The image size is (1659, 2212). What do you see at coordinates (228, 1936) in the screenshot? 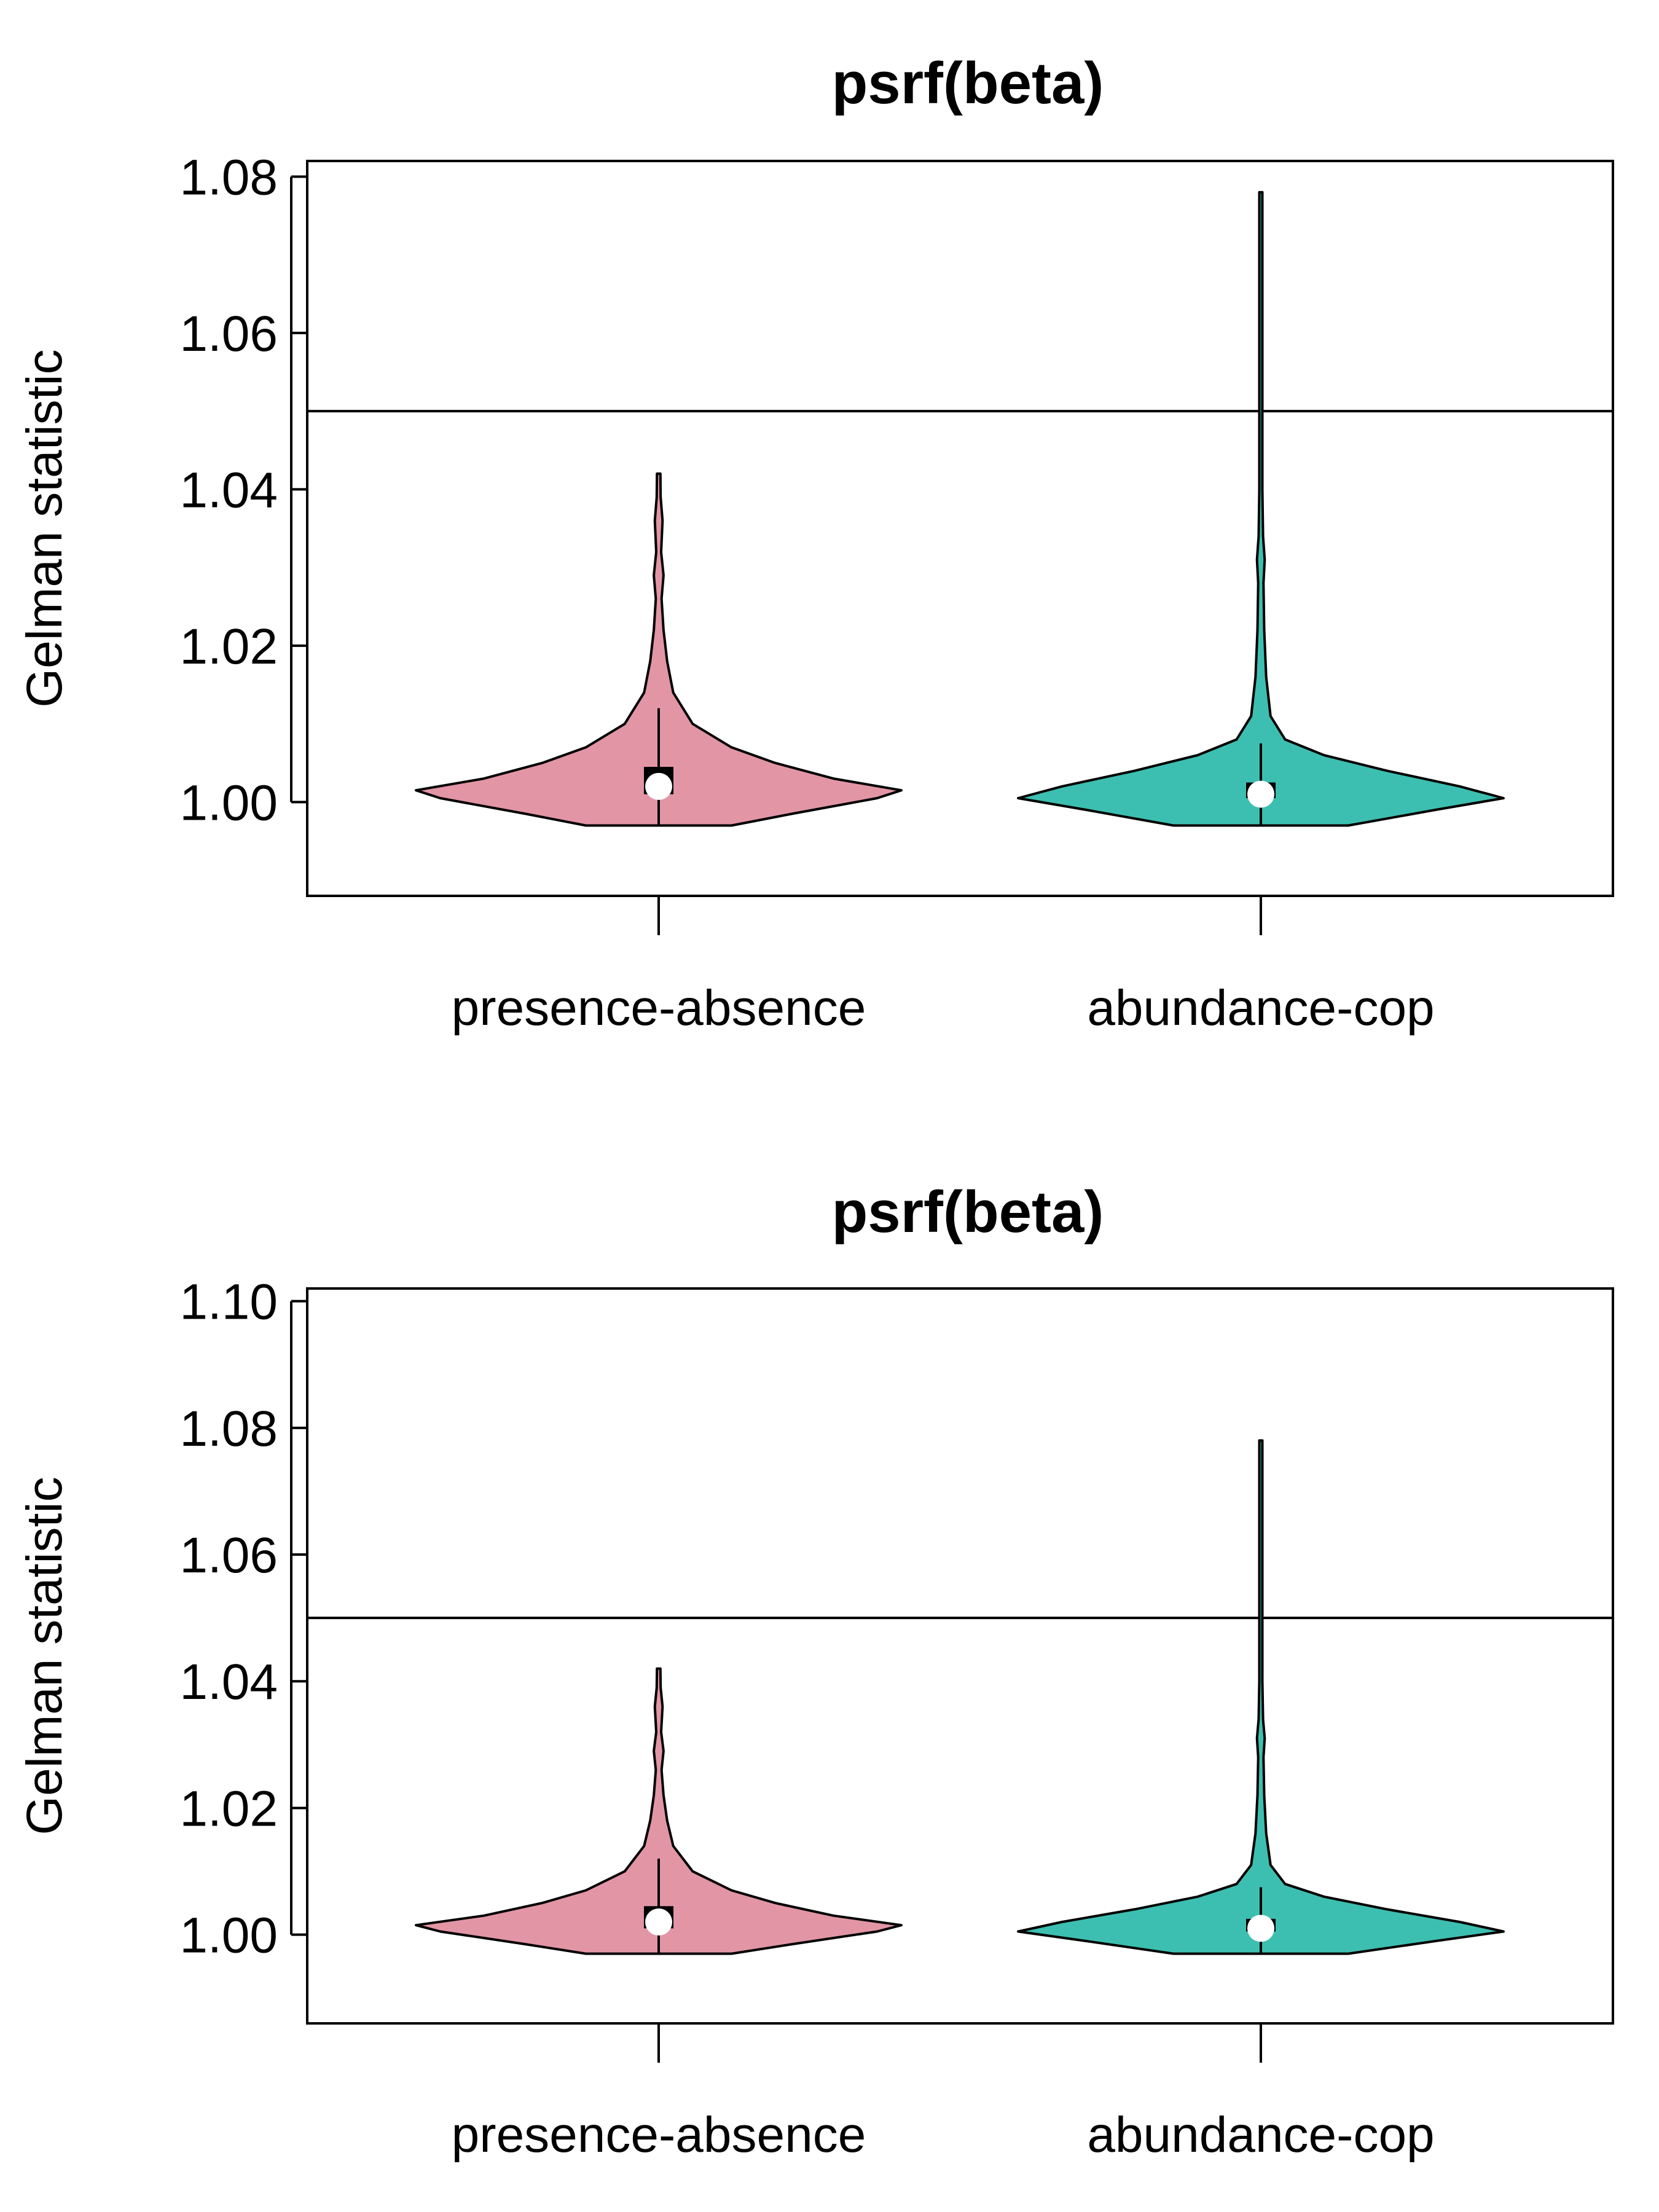
I see `y-tick-label-2-0: 1.00` at bounding box center [228, 1936].